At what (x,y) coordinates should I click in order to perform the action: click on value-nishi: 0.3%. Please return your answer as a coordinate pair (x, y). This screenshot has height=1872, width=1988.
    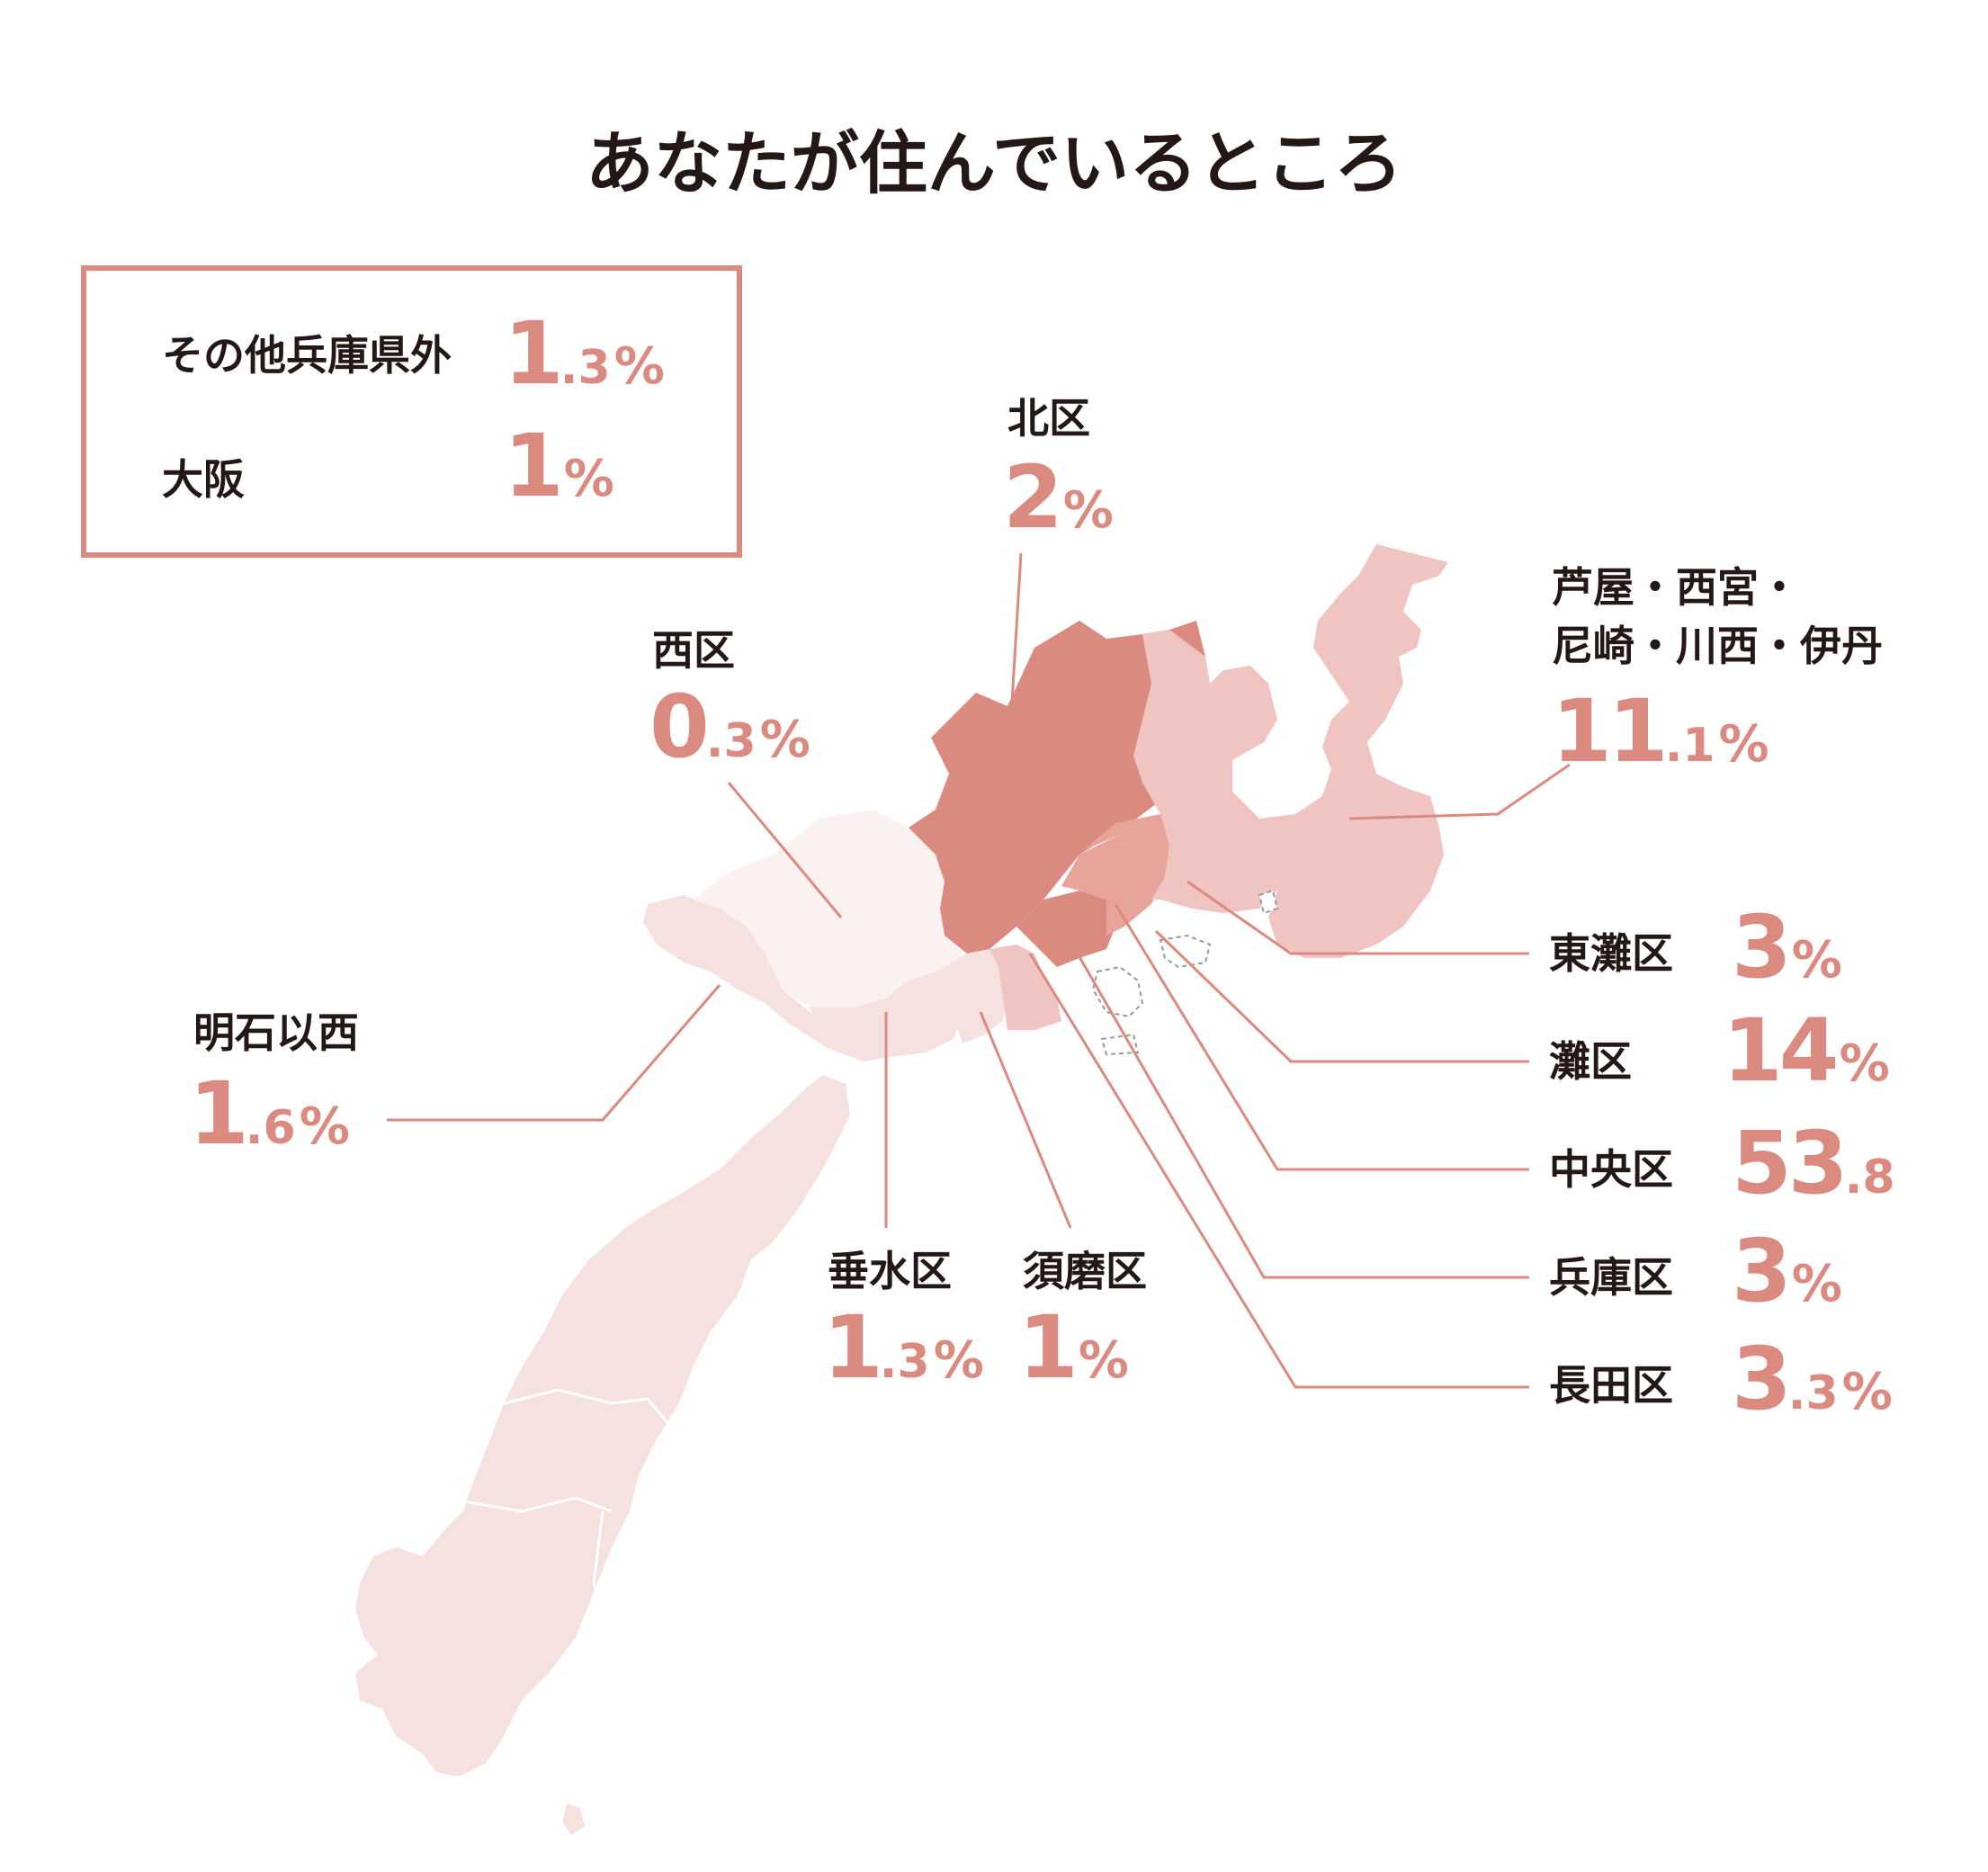
    Looking at the image, I should click on (729, 726).